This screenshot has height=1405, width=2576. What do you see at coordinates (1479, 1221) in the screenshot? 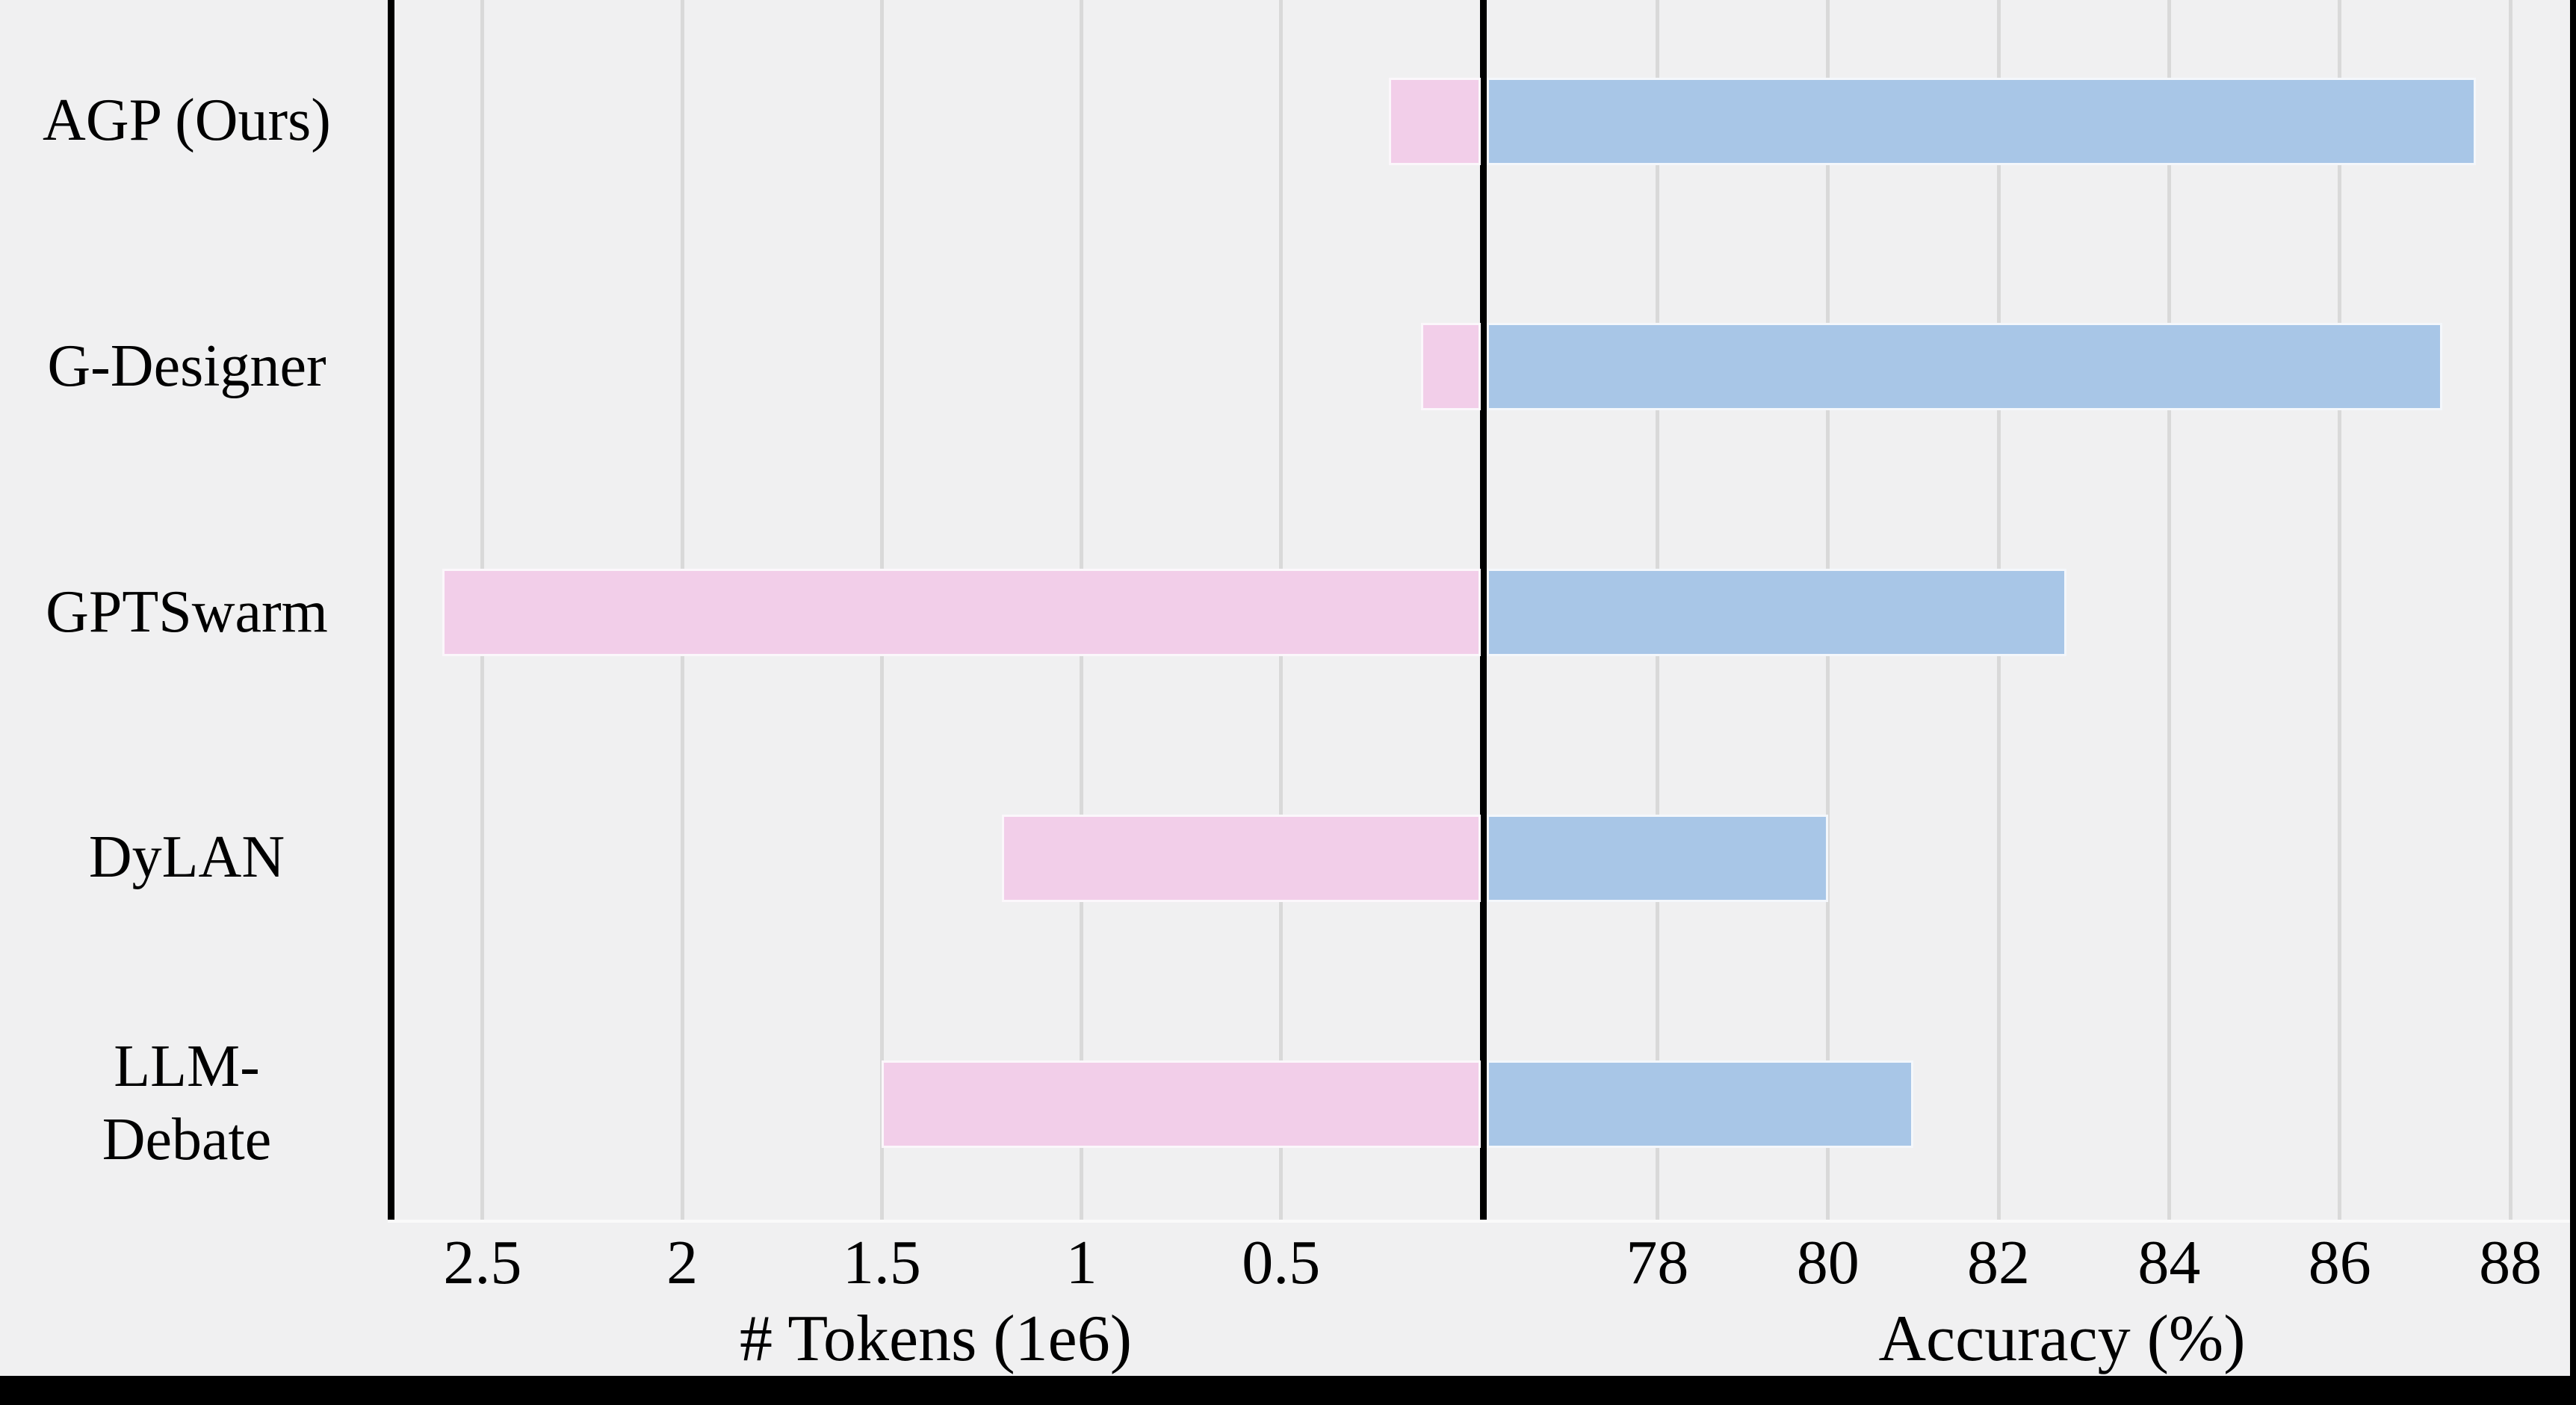
I see `axes-bottom-edge` at bounding box center [1479, 1221].